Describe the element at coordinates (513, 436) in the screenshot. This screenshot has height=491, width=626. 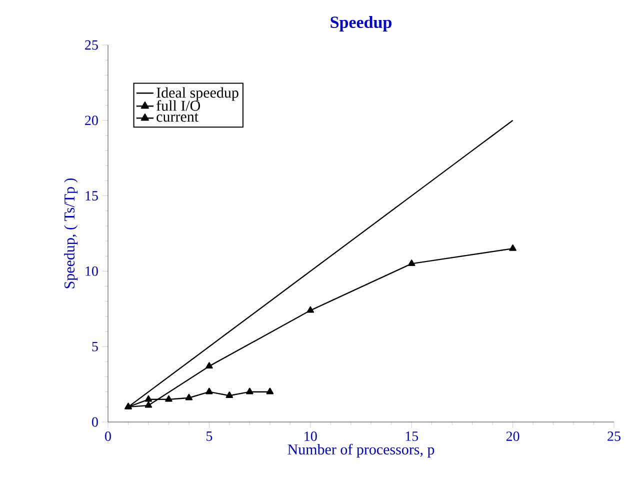
I see `x-tick-label: 20` at that location.